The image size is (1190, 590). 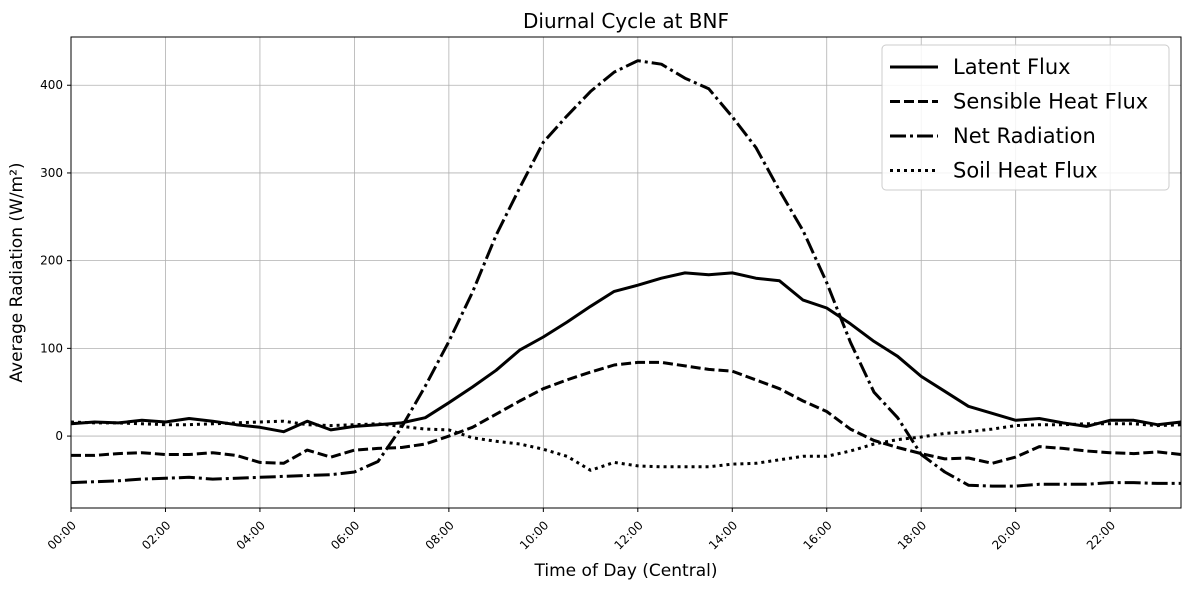 I want to click on y-axis-ticks: 0 100 200 300 400, so click(x=55, y=260).